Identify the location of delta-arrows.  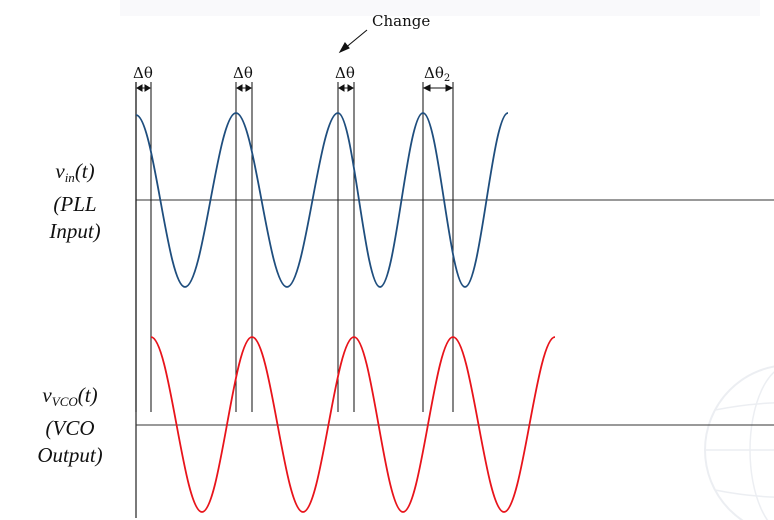
(295, 88).